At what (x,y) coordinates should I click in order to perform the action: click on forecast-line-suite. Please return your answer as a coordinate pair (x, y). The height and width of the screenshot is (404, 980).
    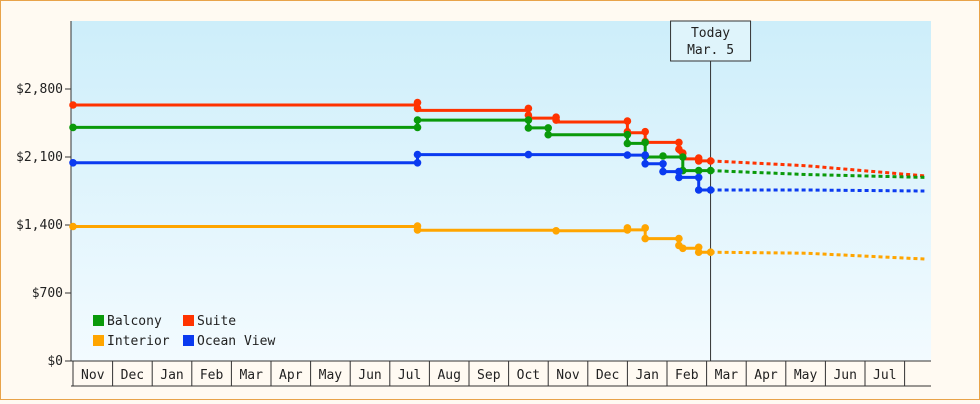
    Looking at the image, I should click on (817, 168).